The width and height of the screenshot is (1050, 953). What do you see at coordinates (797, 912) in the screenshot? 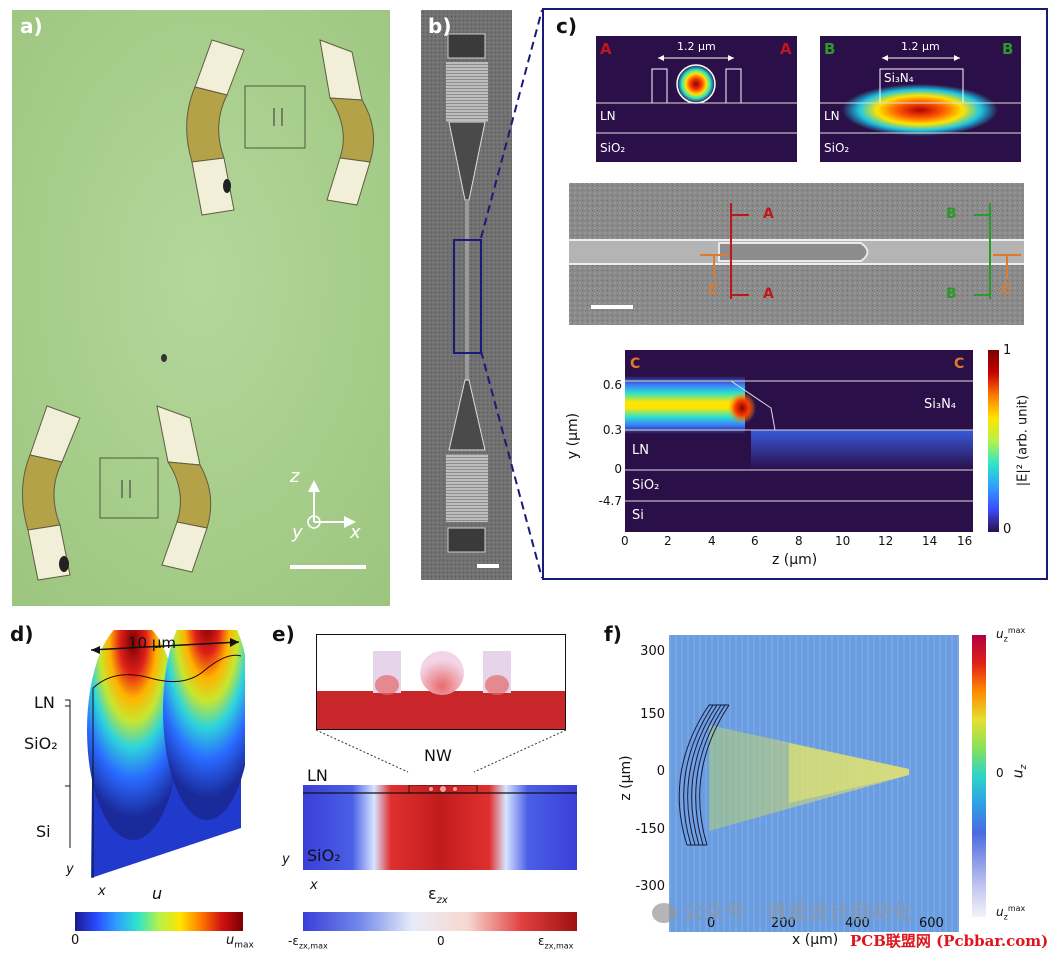
I see `watermark-wechat-text: 公众号 · 逍遥设计自动化` at bounding box center [797, 912].